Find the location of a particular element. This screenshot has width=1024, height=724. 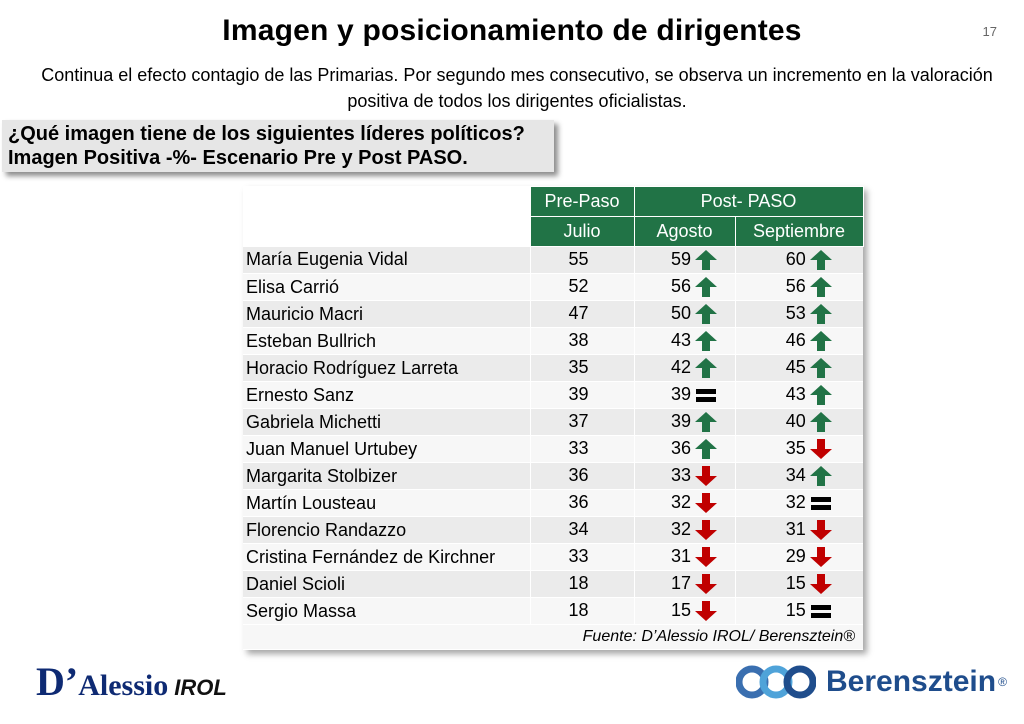

agosto-value: 32 is located at coordinates (680, 501).